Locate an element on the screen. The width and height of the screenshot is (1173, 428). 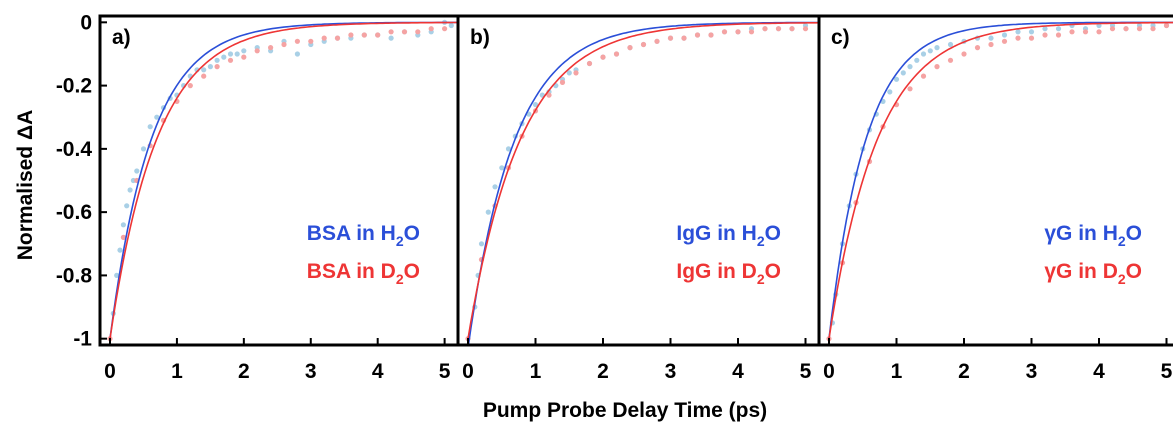
x-tick-label: 2 is located at coordinates (244, 371).